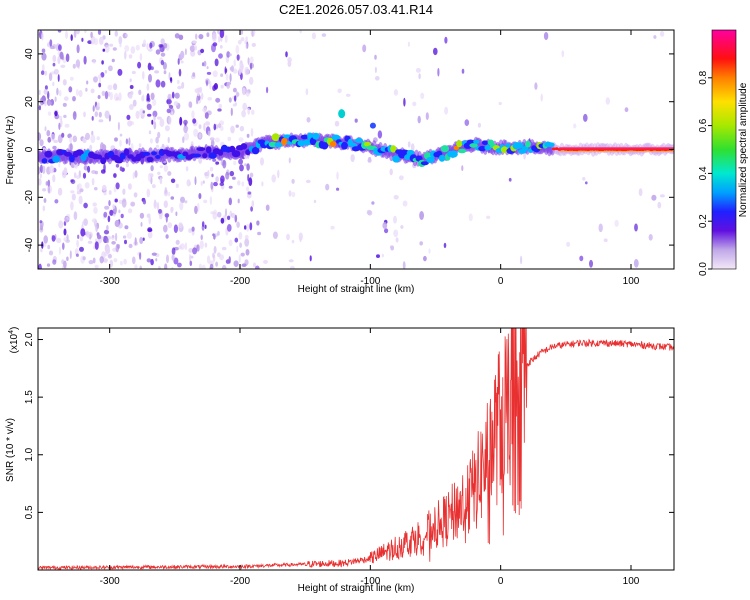 The width and height of the screenshot is (750, 600). I want to click on x-tick-label: 0, so click(501, 581).